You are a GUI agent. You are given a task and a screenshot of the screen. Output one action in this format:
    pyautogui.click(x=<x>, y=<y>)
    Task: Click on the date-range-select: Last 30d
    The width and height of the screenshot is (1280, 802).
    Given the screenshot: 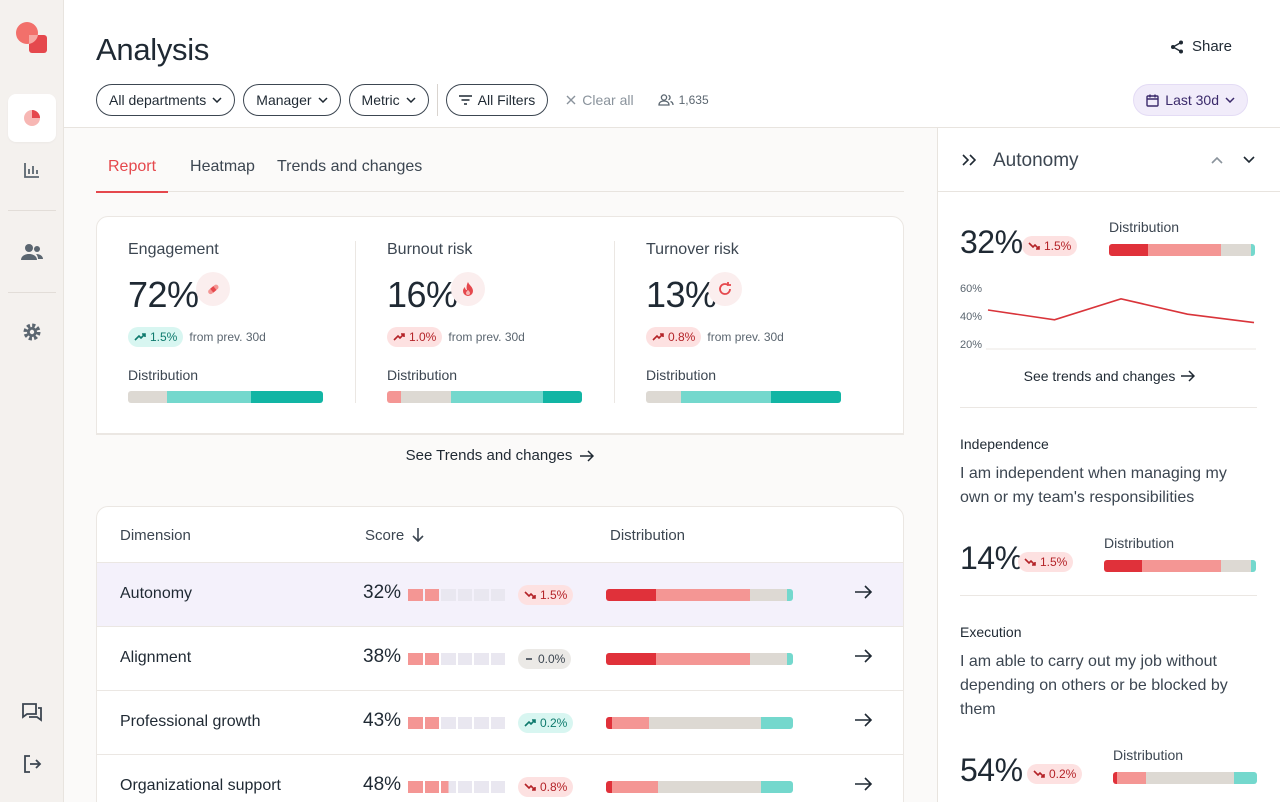 What is the action you would take?
    pyautogui.click(x=1190, y=100)
    